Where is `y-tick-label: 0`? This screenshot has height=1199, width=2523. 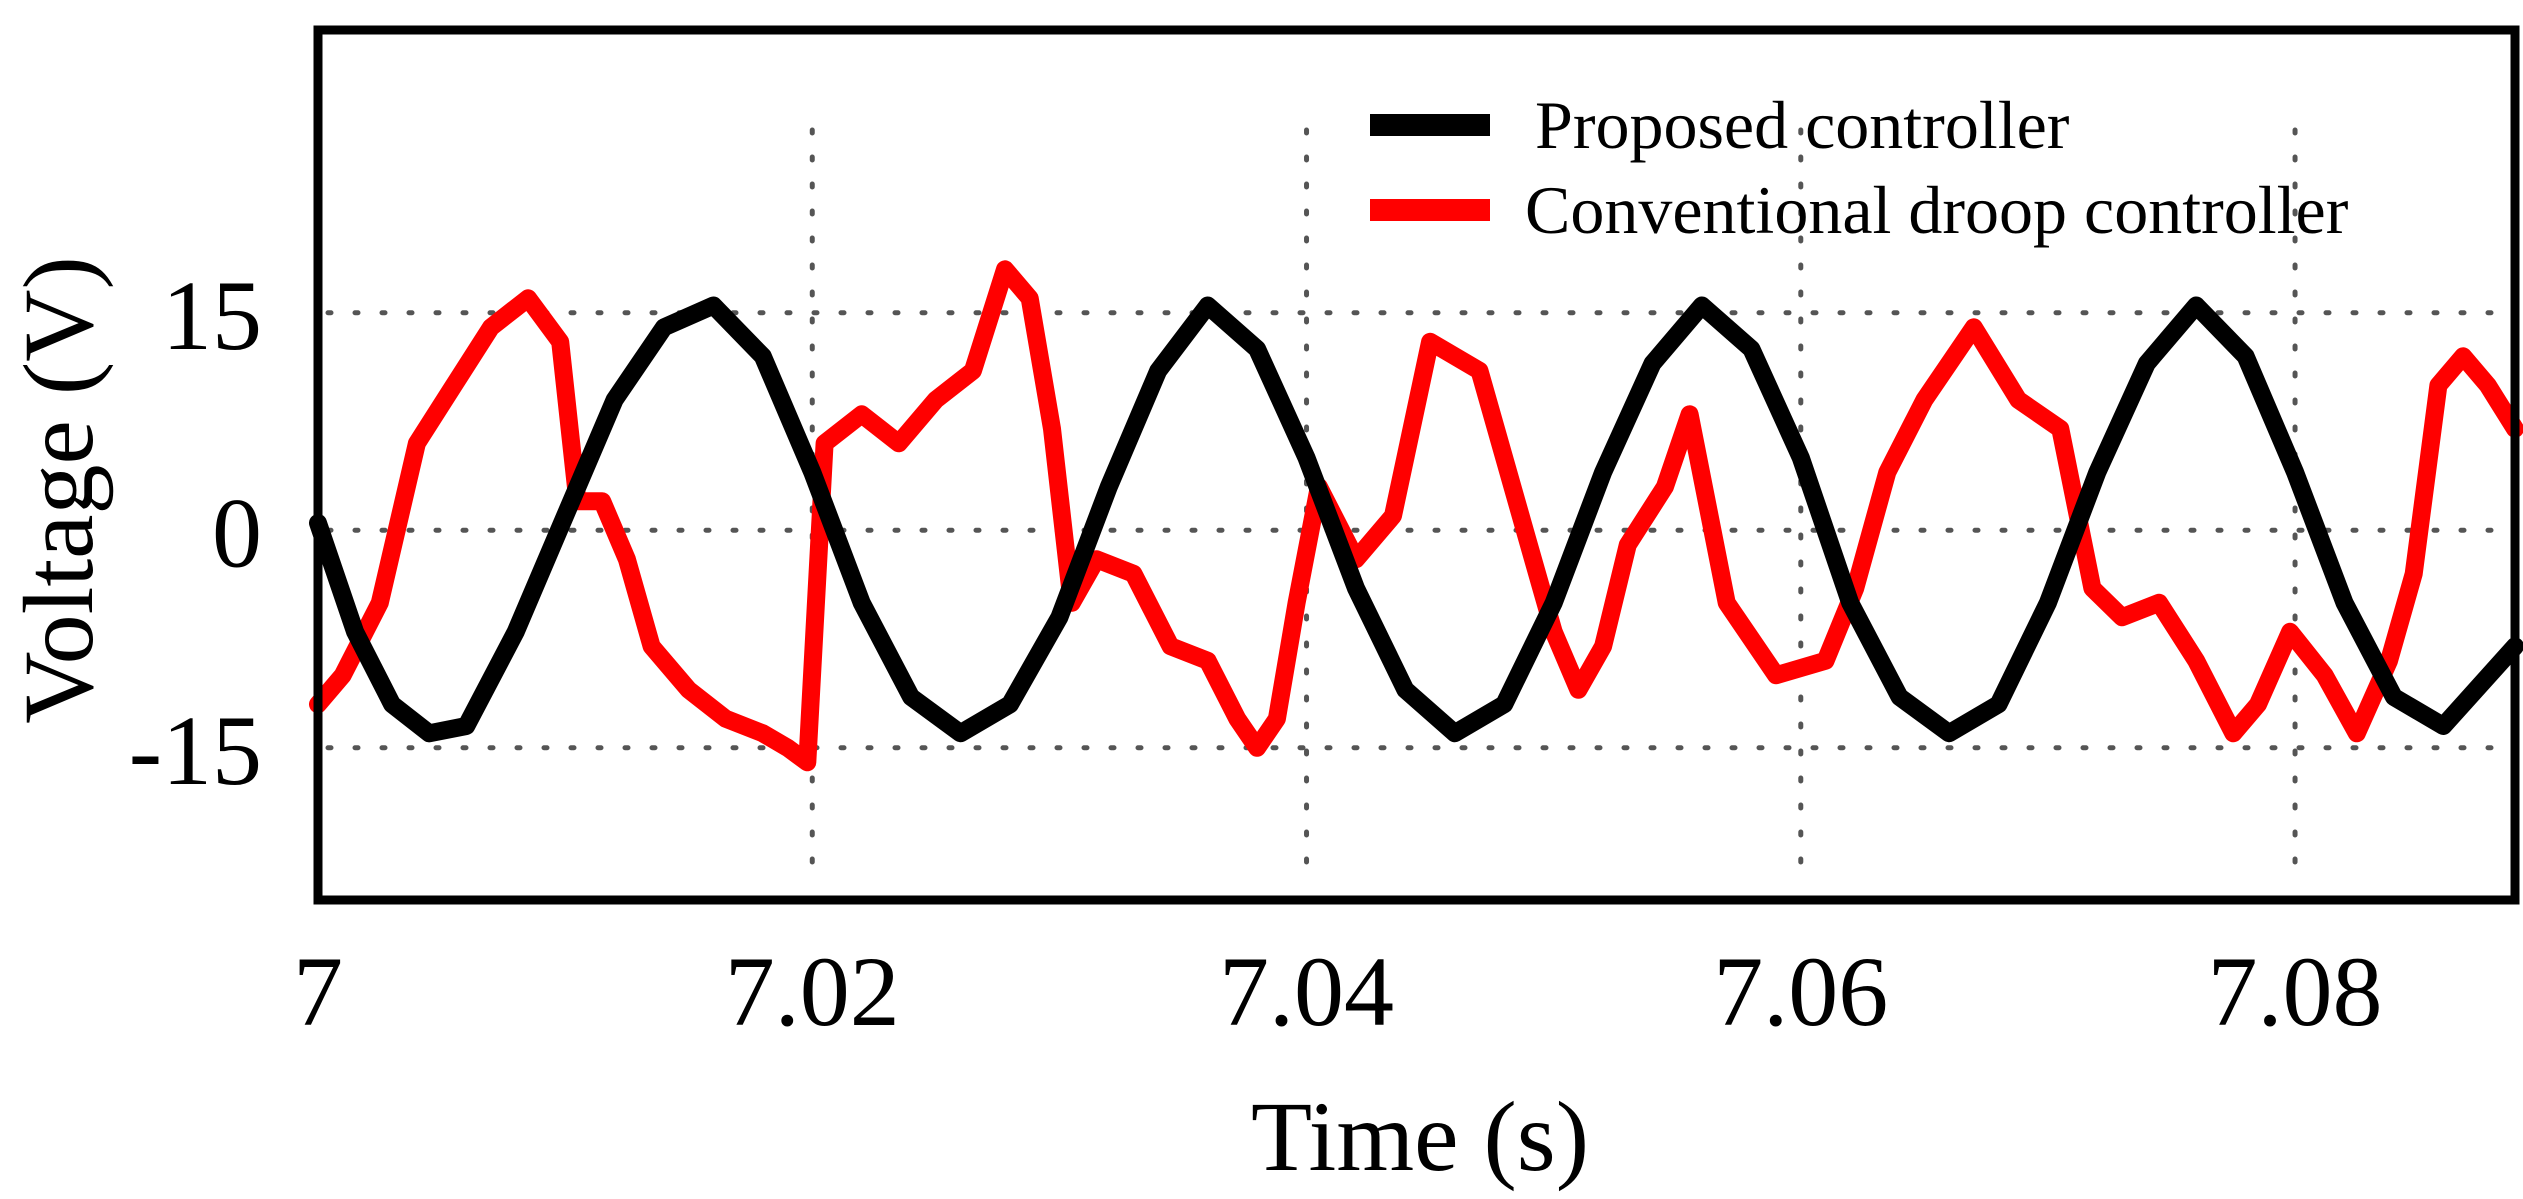 y-tick-label: 0 is located at coordinates (237, 532).